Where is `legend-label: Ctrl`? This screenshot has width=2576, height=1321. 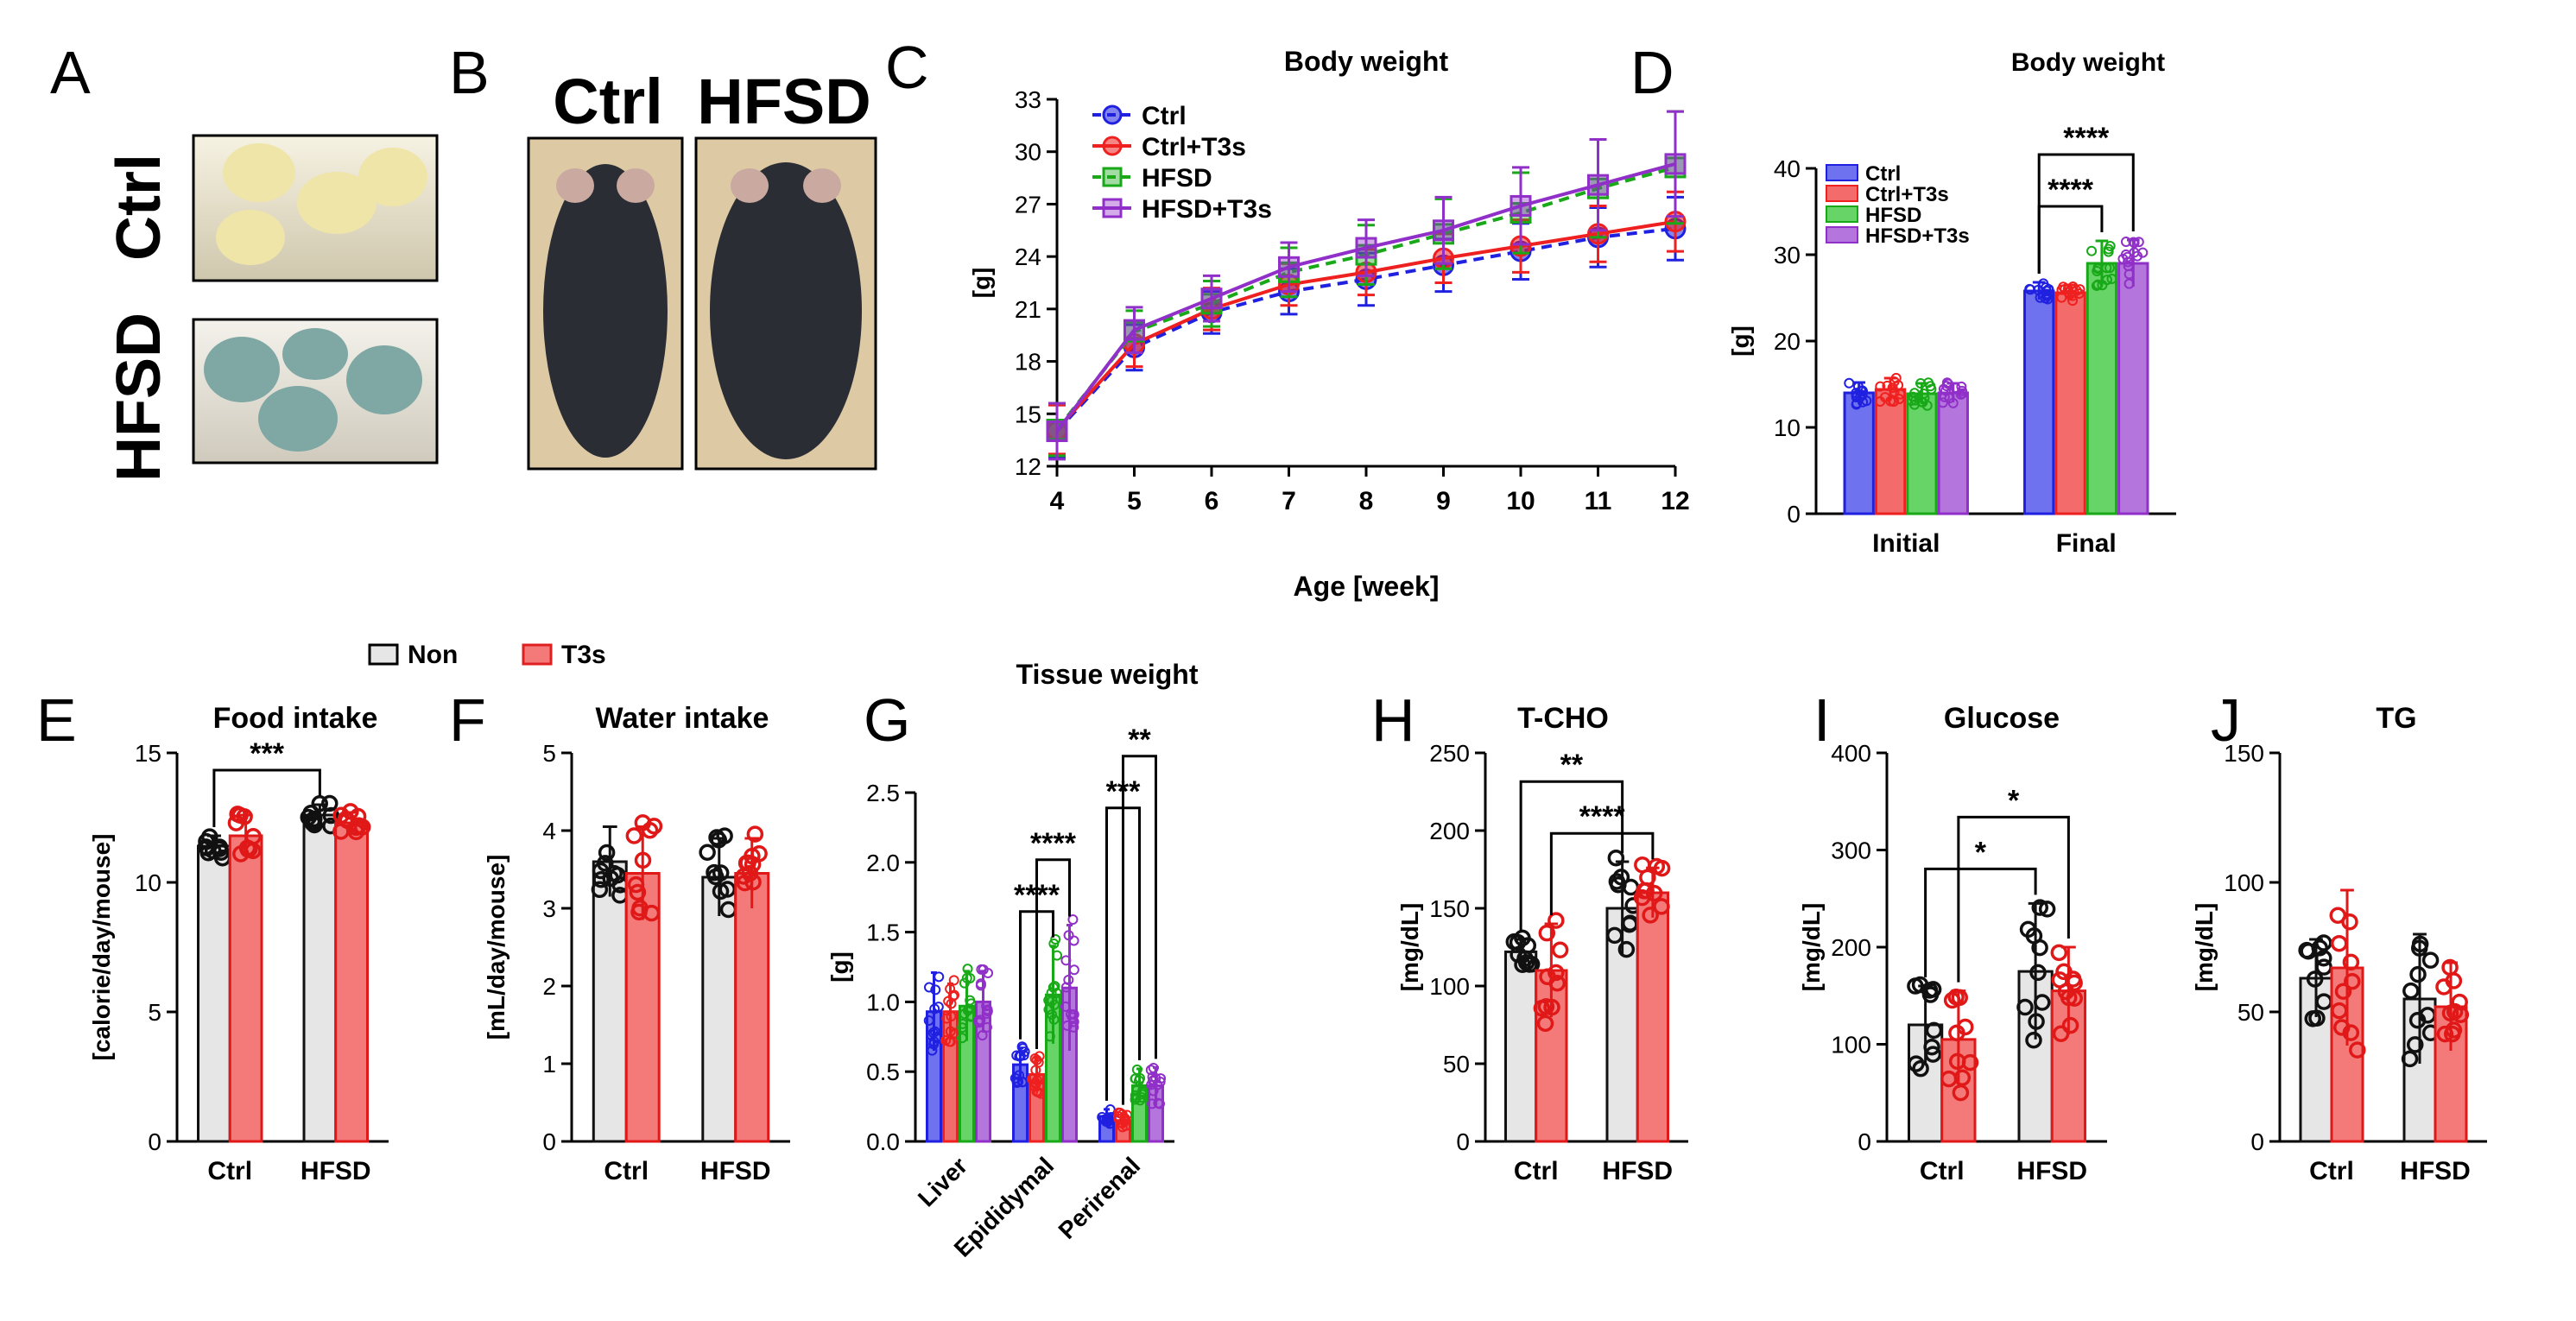 legend-label: Ctrl is located at coordinates (1164, 116).